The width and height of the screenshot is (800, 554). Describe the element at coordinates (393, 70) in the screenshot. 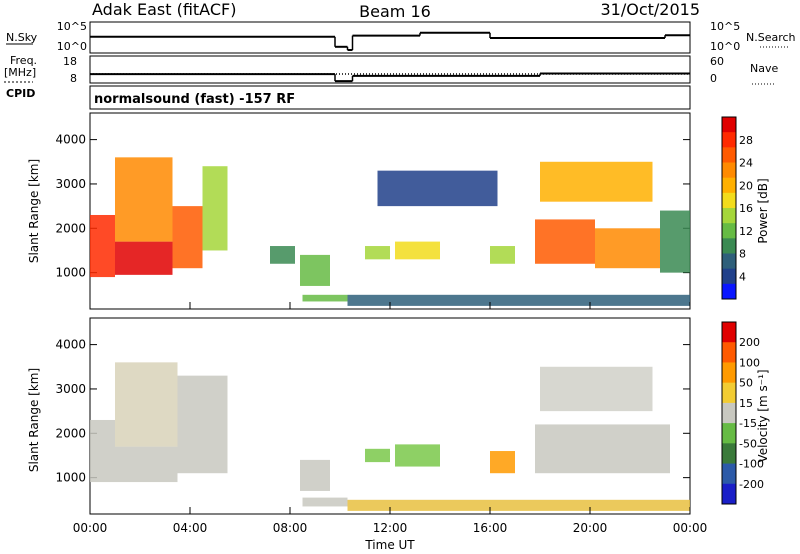

I see `frequency-panel: 18 8 60 0` at that location.